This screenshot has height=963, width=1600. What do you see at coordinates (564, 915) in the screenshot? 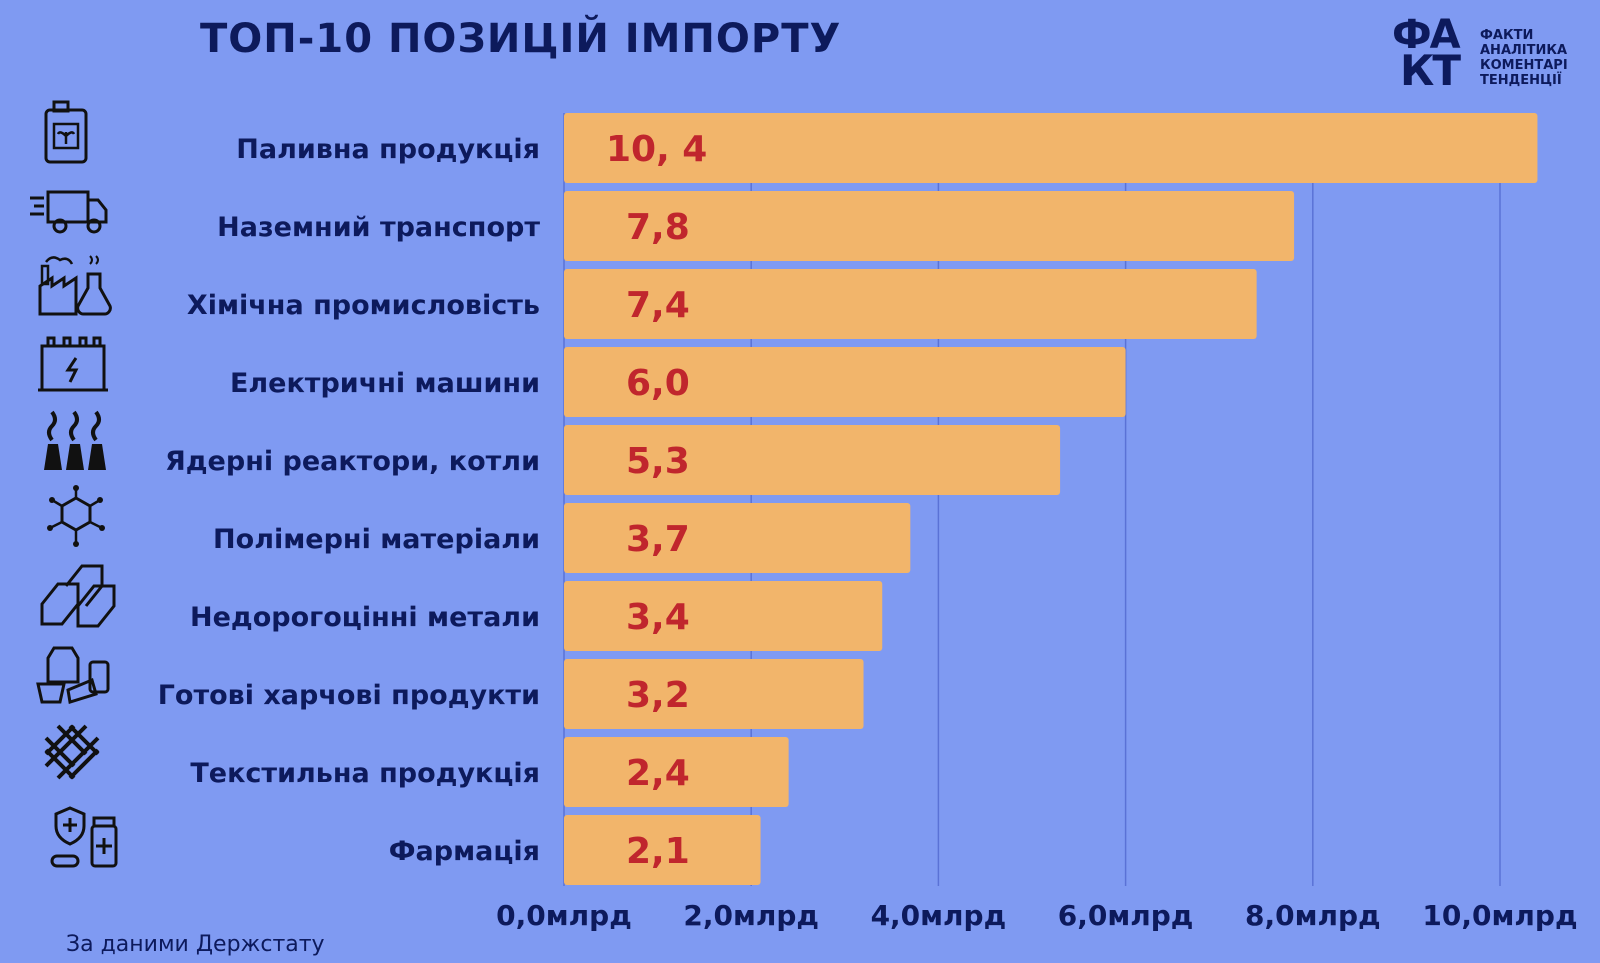
I see `x-tick-label: 0,0млрд` at bounding box center [564, 915].